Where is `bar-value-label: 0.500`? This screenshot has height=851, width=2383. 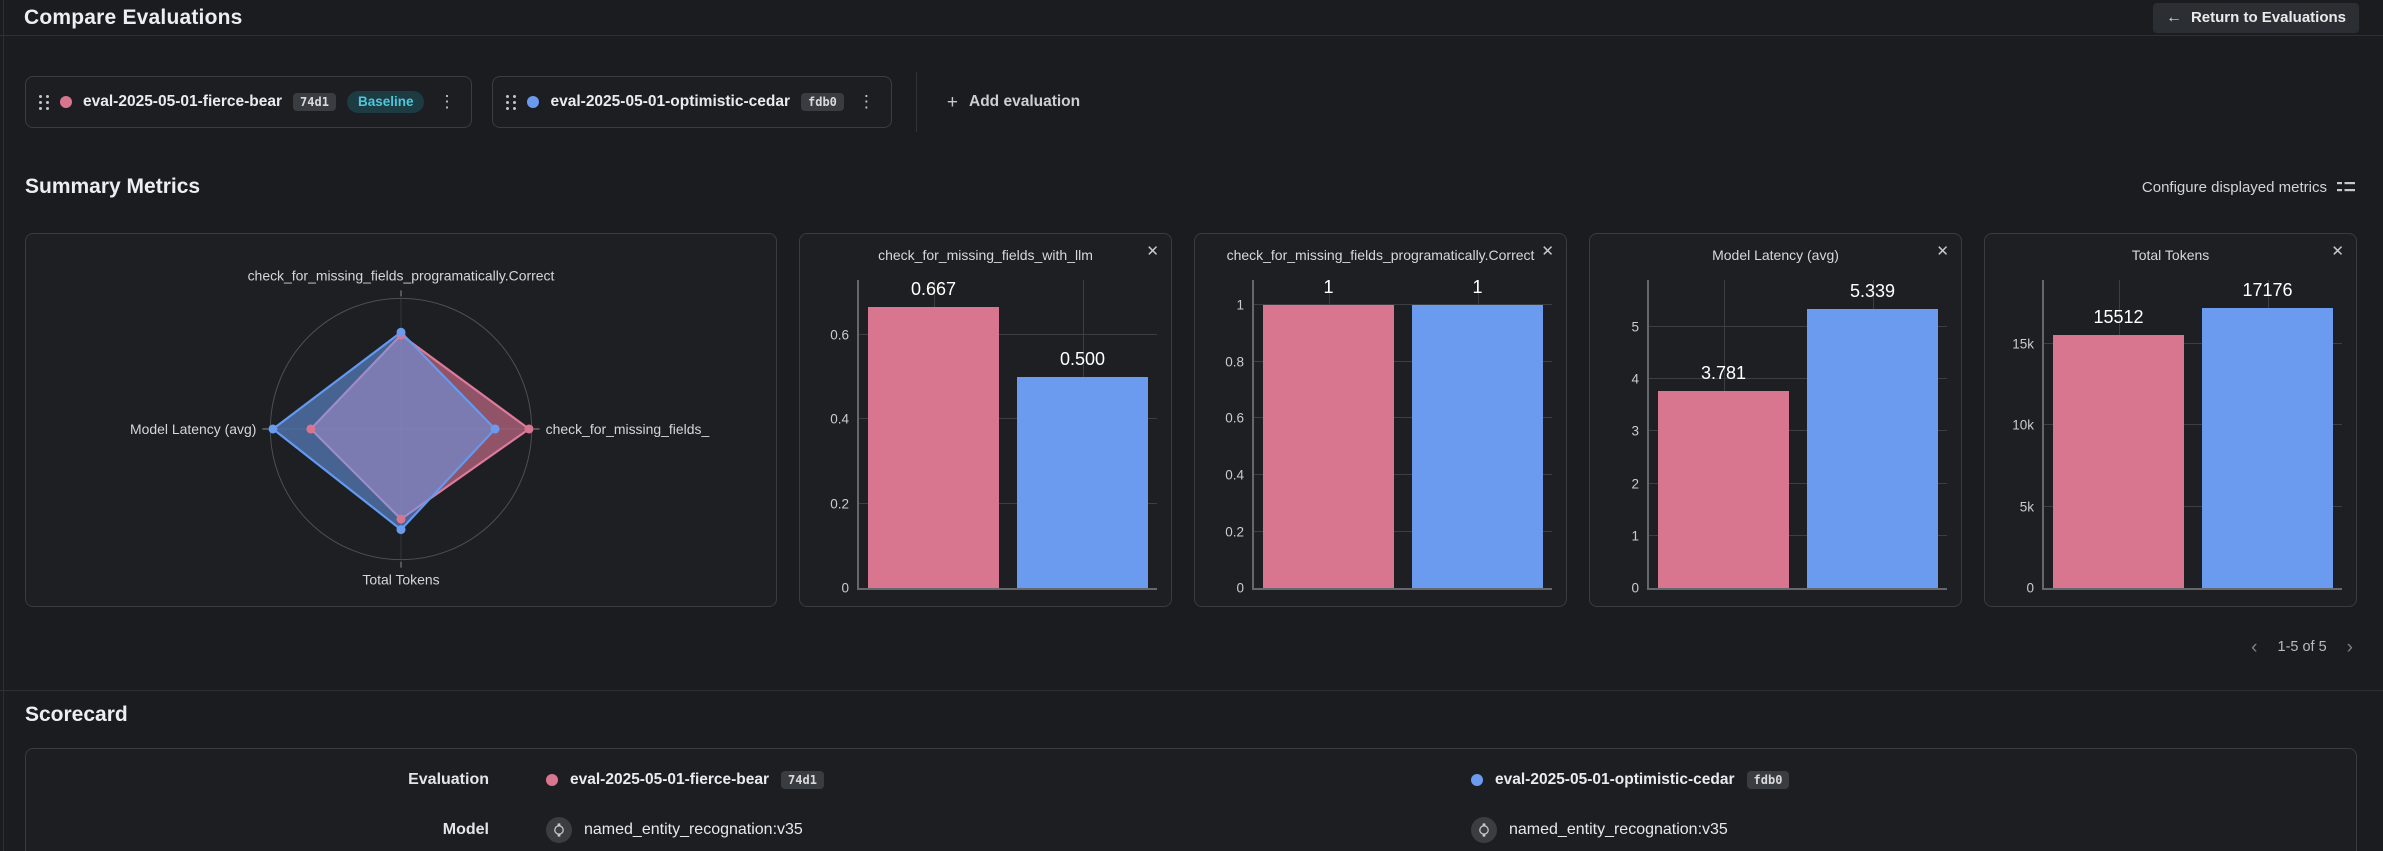 bar-value-label: 0.500 is located at coordinates (1082, 359).